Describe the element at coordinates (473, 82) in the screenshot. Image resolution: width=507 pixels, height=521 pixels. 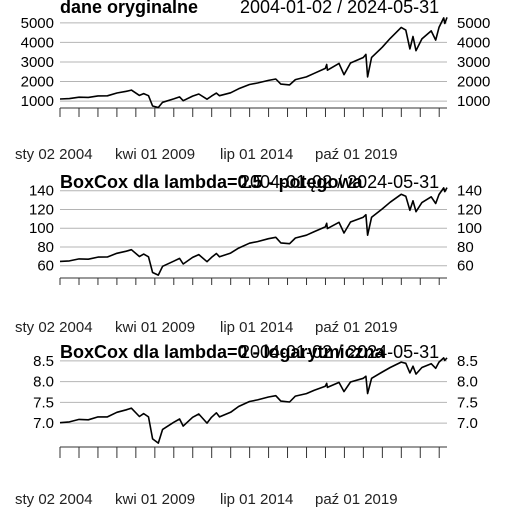
I see `y-tick-label-right: 2000` at that location.